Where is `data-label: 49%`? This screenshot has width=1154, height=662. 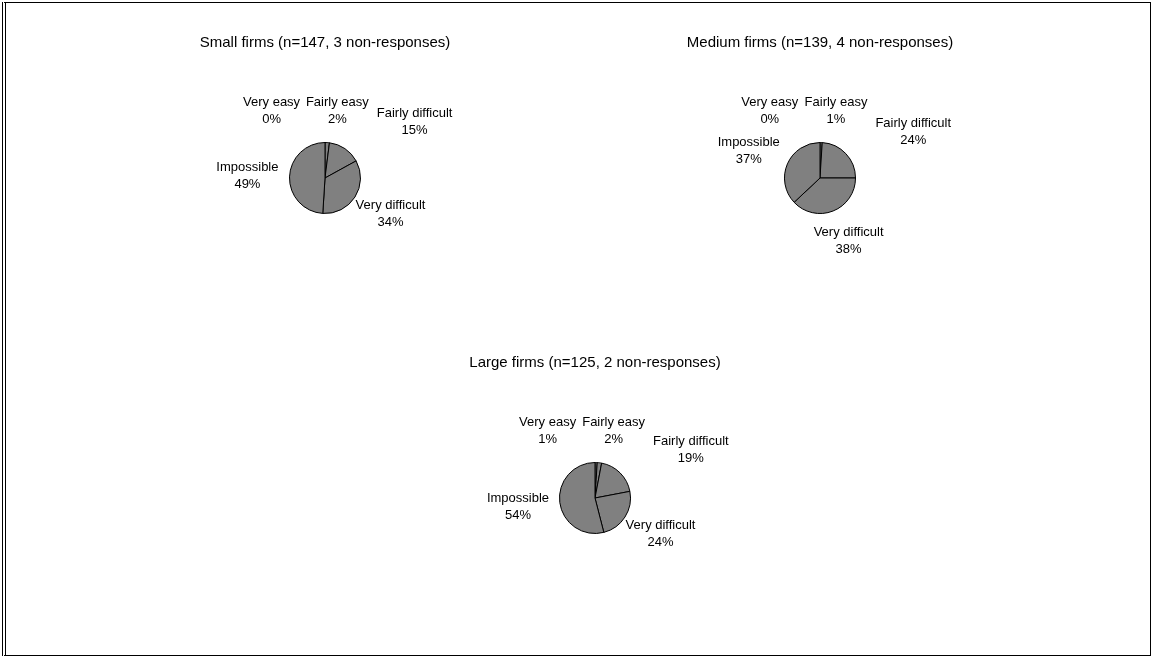
data-label: 49% is located at coordinates (247, 183).